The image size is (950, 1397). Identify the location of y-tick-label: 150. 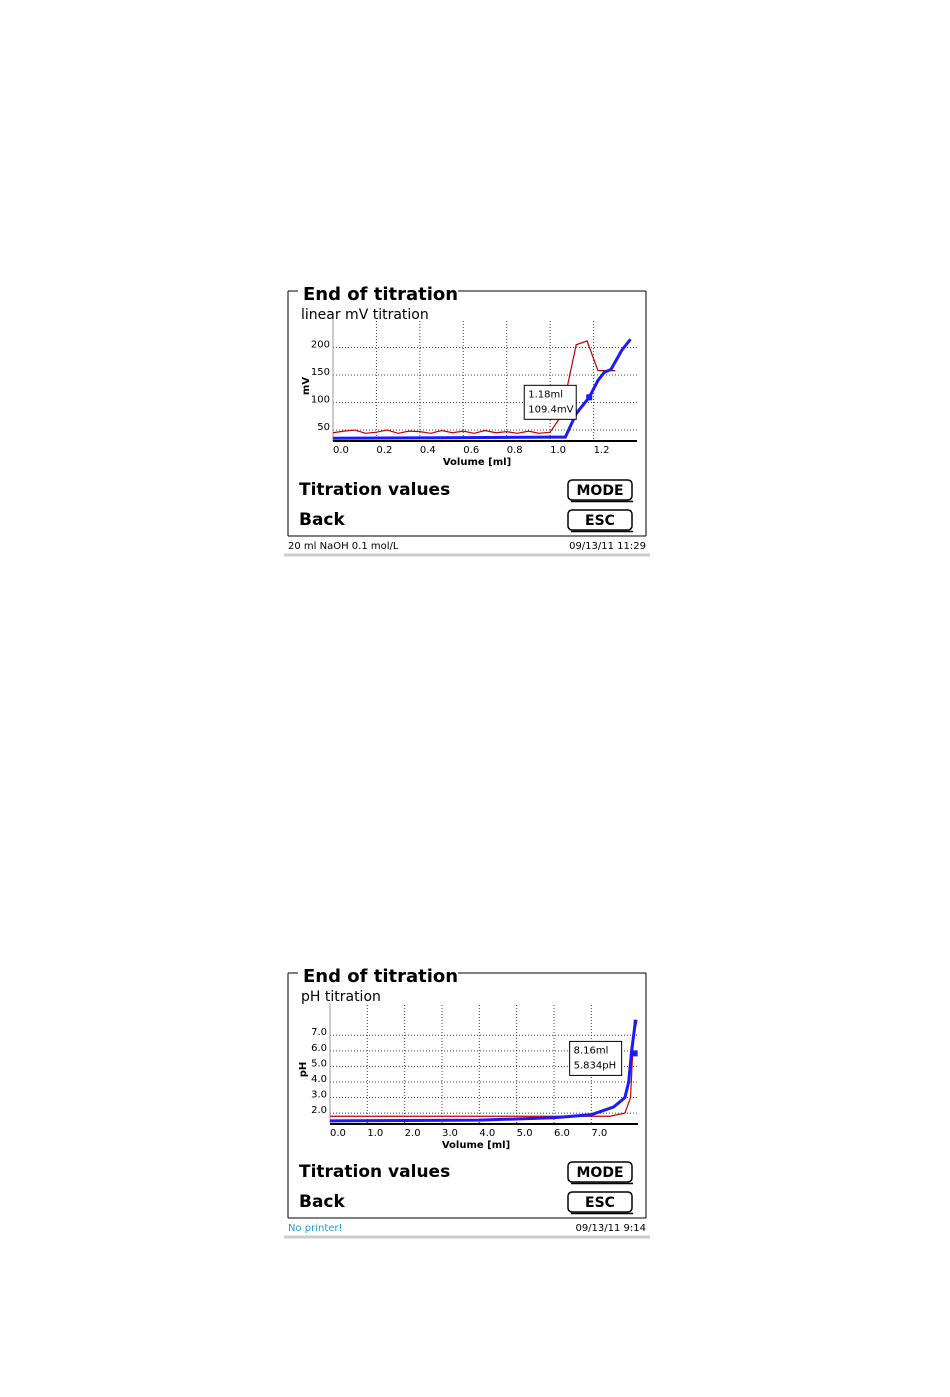
(320, 372).